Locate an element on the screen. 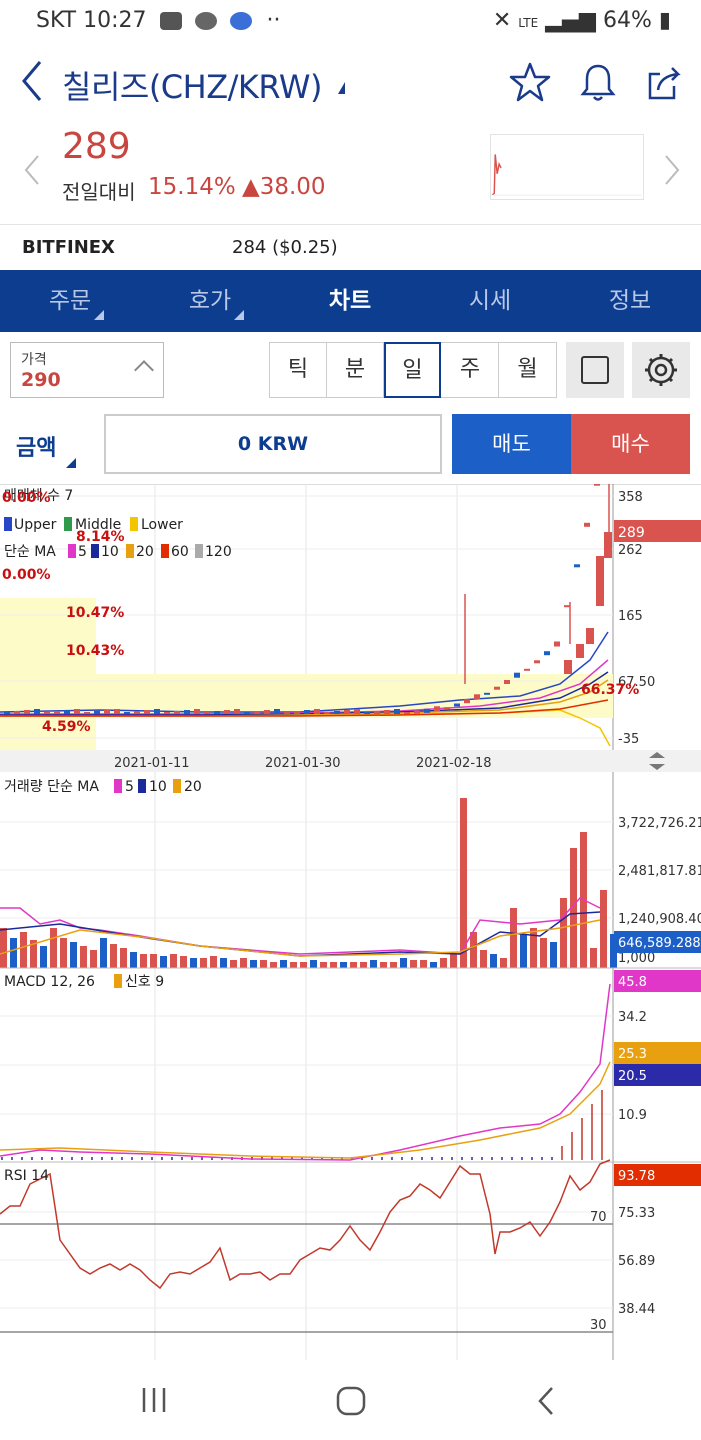 Image resolution: width=701 pixels, height=1440 pixels. x-axis-date: 2021-02-18 is located at coordinates (454, 763).